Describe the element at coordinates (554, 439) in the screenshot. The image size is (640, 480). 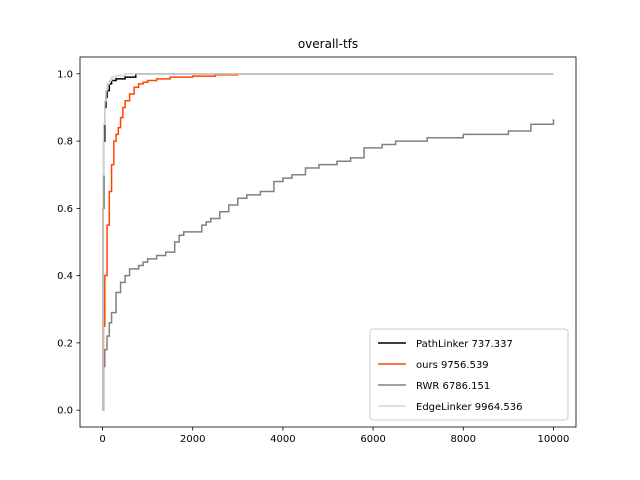
I see `x-tick-label: 10000` at that location.